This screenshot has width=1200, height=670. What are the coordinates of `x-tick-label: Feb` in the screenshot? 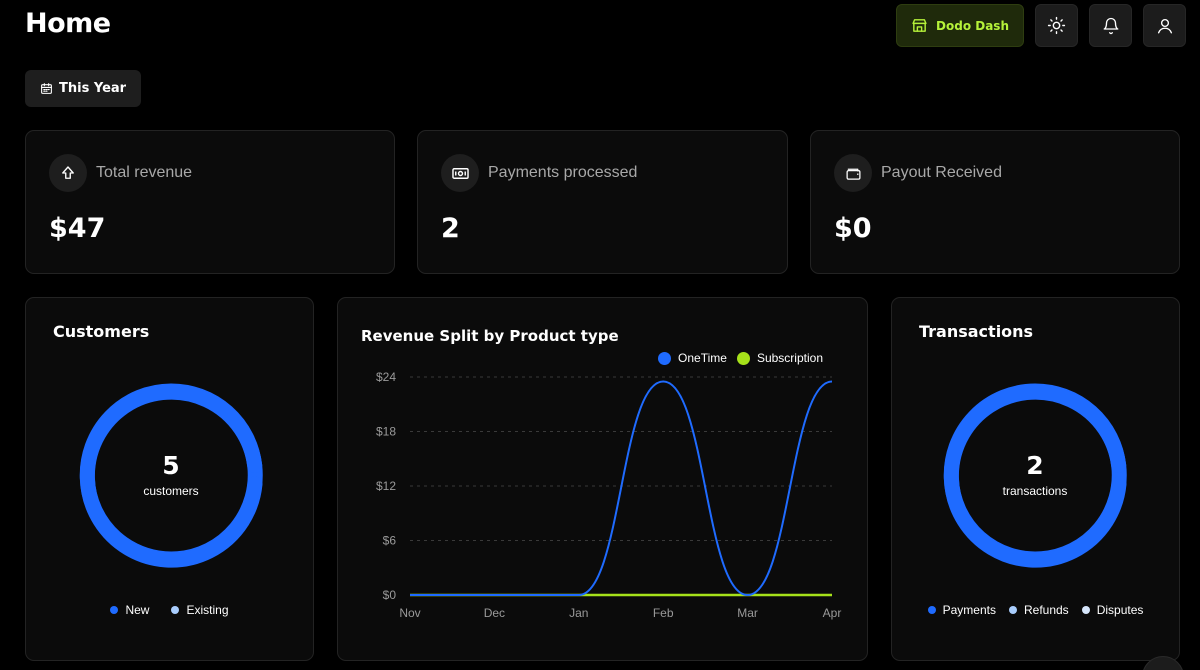 It's located at (663, 613).